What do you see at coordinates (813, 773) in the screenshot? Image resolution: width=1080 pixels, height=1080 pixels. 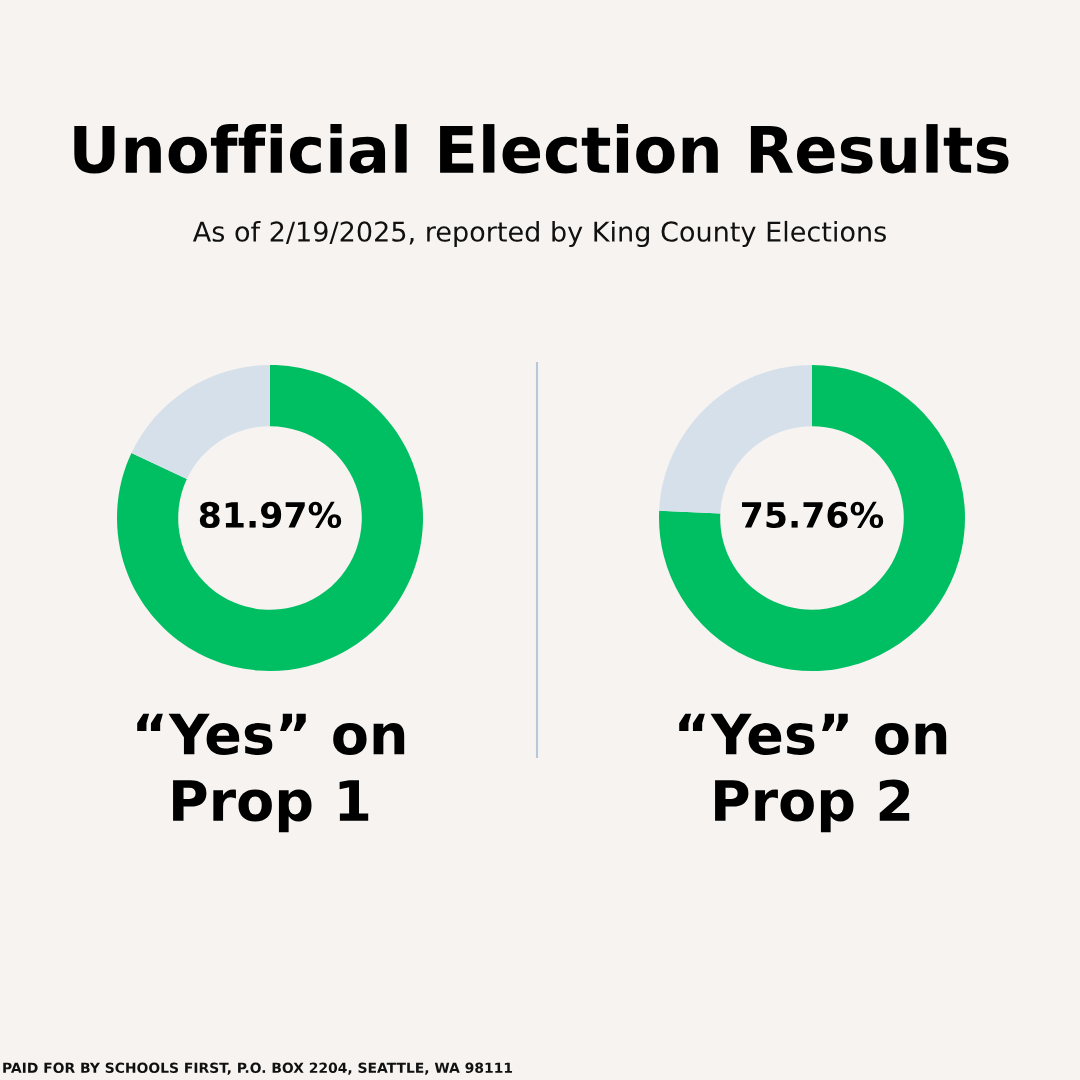 I see `text: “Yes” on Prop 2` at bounding box center [813, 773].